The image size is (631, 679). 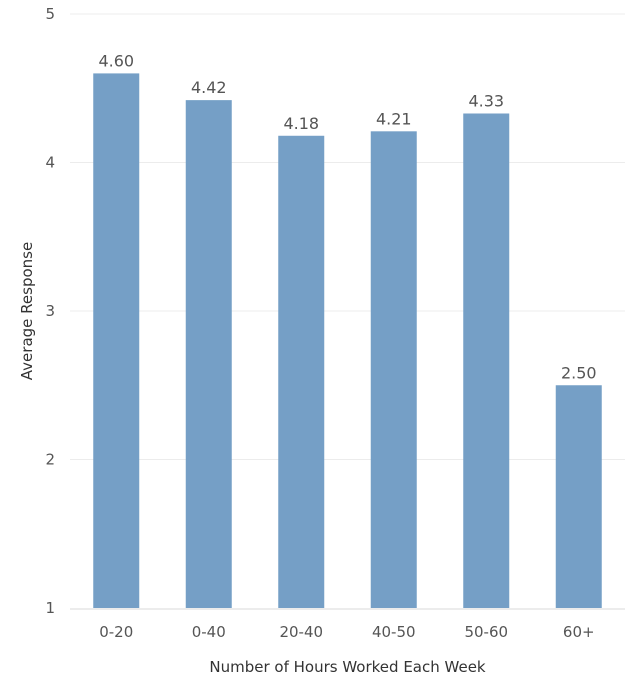 What do you see at coordinates (394, 632) in the screenshot?
I see `x-tick-label: 40-50` at bounding box center [394, 632].